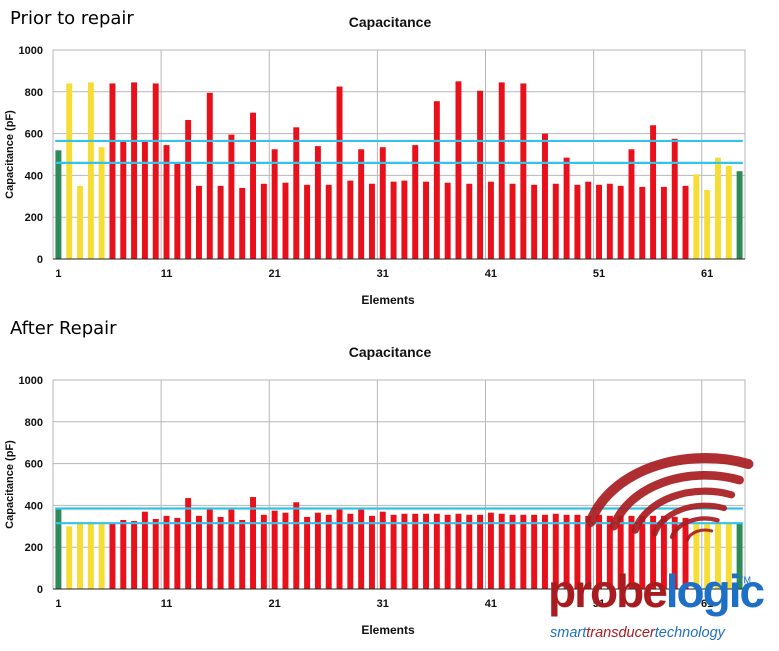 The width and height of the screenshot is (779, 651). I want to click on y-axis-label: Capacitance (pF), so click(10, 154).